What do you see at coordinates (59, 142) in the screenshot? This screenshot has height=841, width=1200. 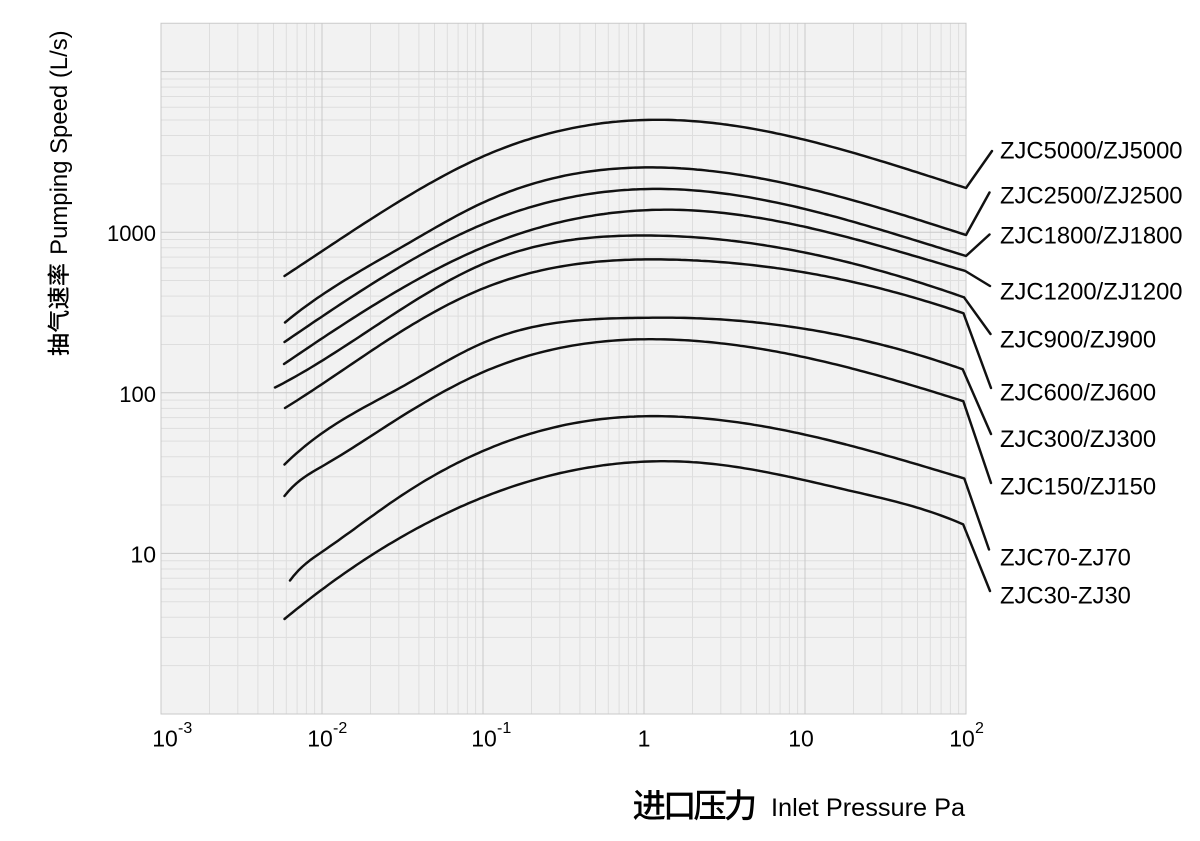 I see `svg-text: Pumping Speed (L/s)` at bounding box center [59, 142].